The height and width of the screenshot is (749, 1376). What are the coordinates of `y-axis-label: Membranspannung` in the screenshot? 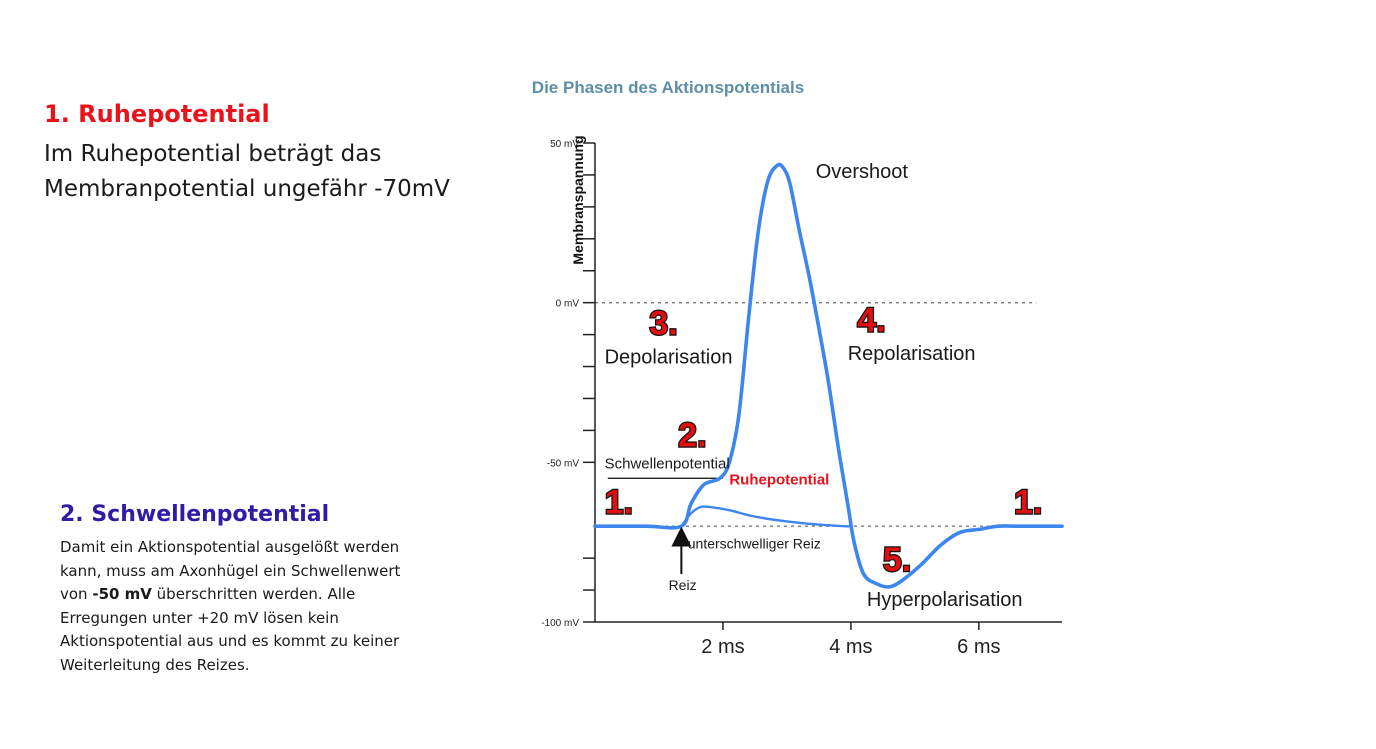 It's located at (578, 199).